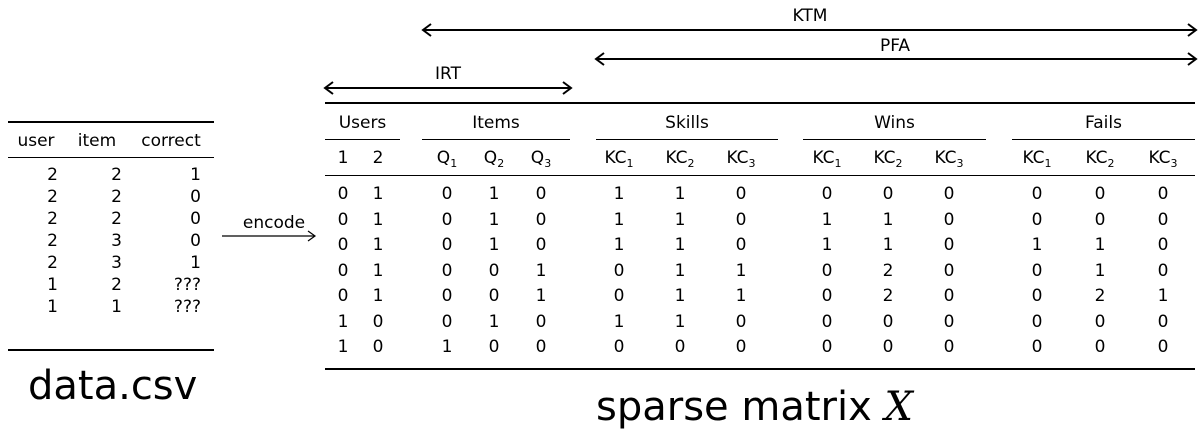  What do you see at coordinates (36, 141) in the screenshot?
I see `csv-header-user: user` at bounding box center [36, 141].